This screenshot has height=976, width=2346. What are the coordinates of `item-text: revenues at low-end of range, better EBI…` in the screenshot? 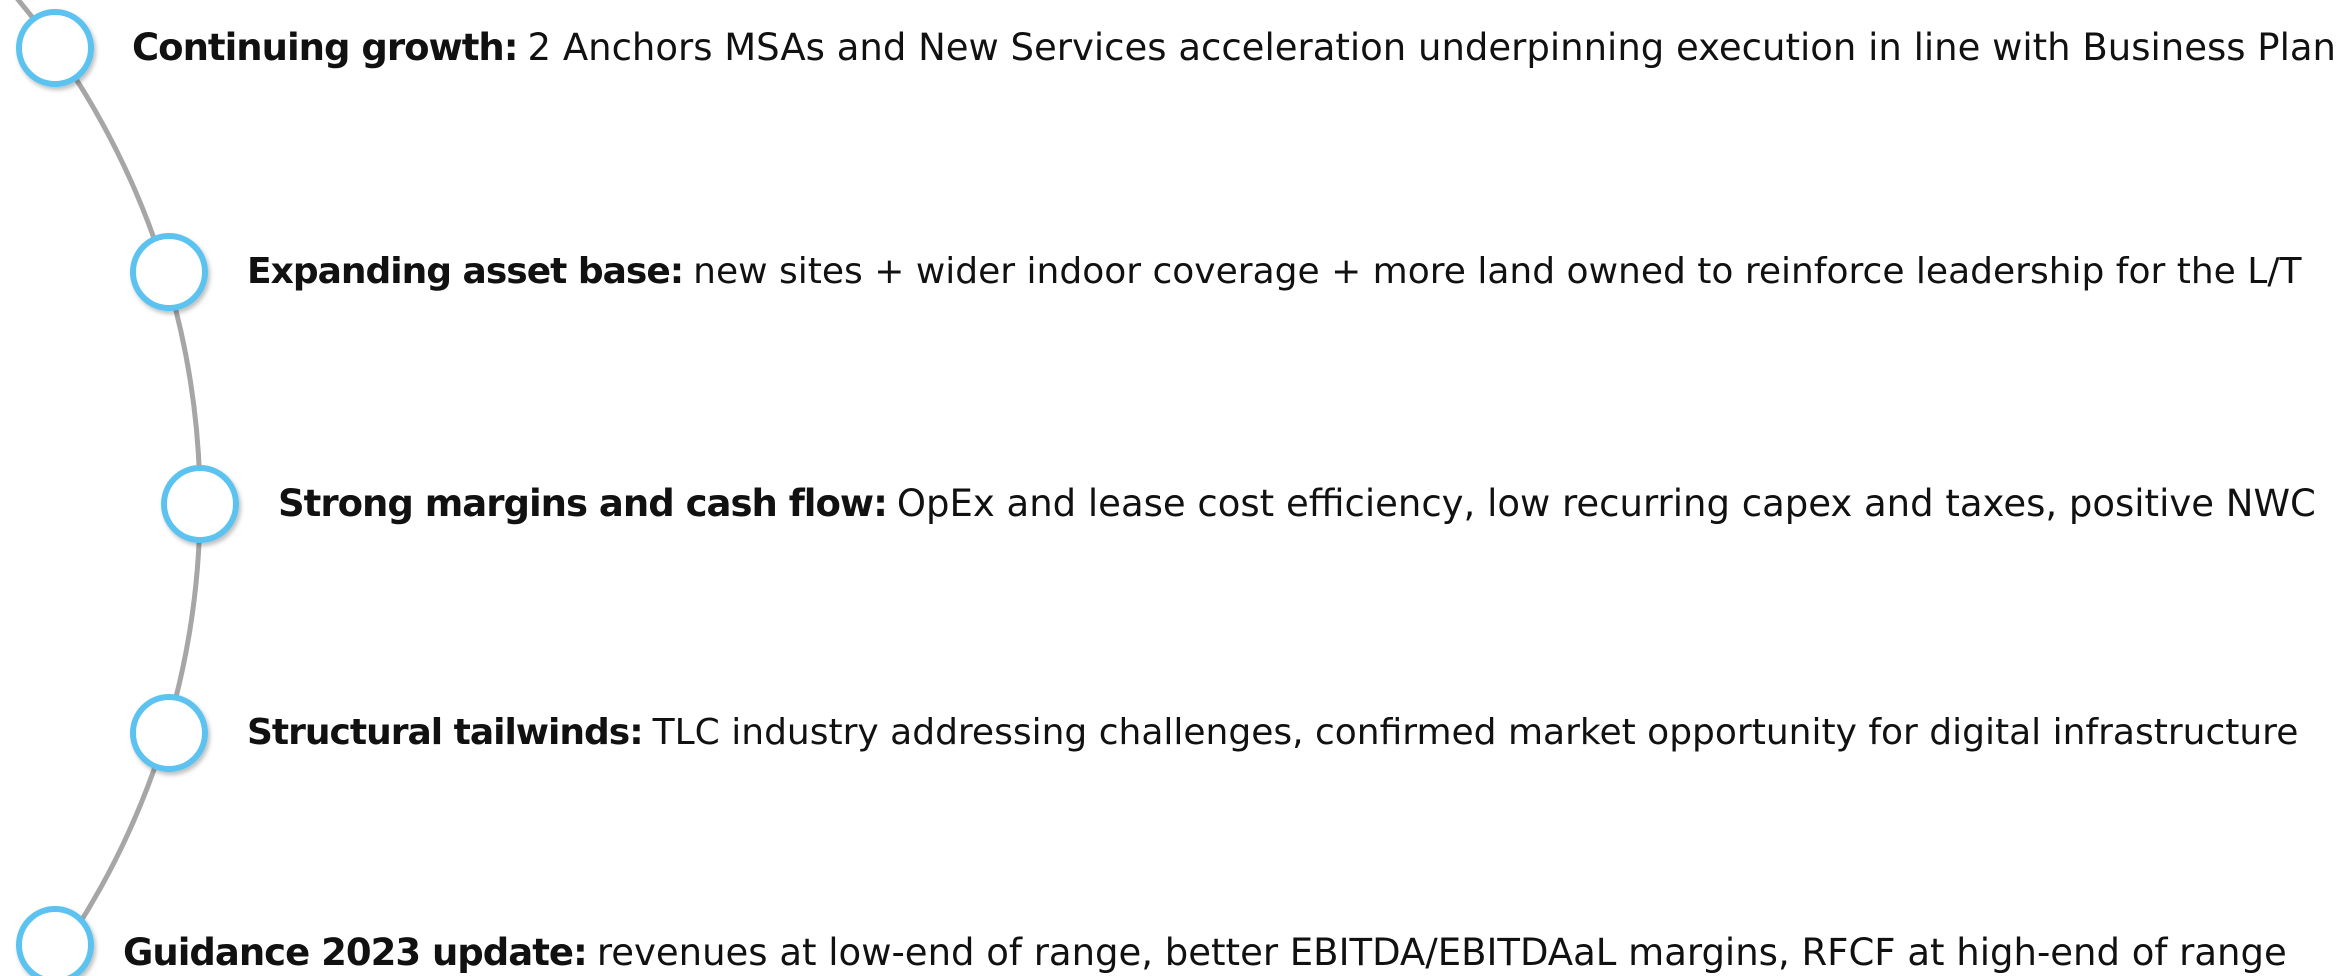 It's located at (1441, 952).